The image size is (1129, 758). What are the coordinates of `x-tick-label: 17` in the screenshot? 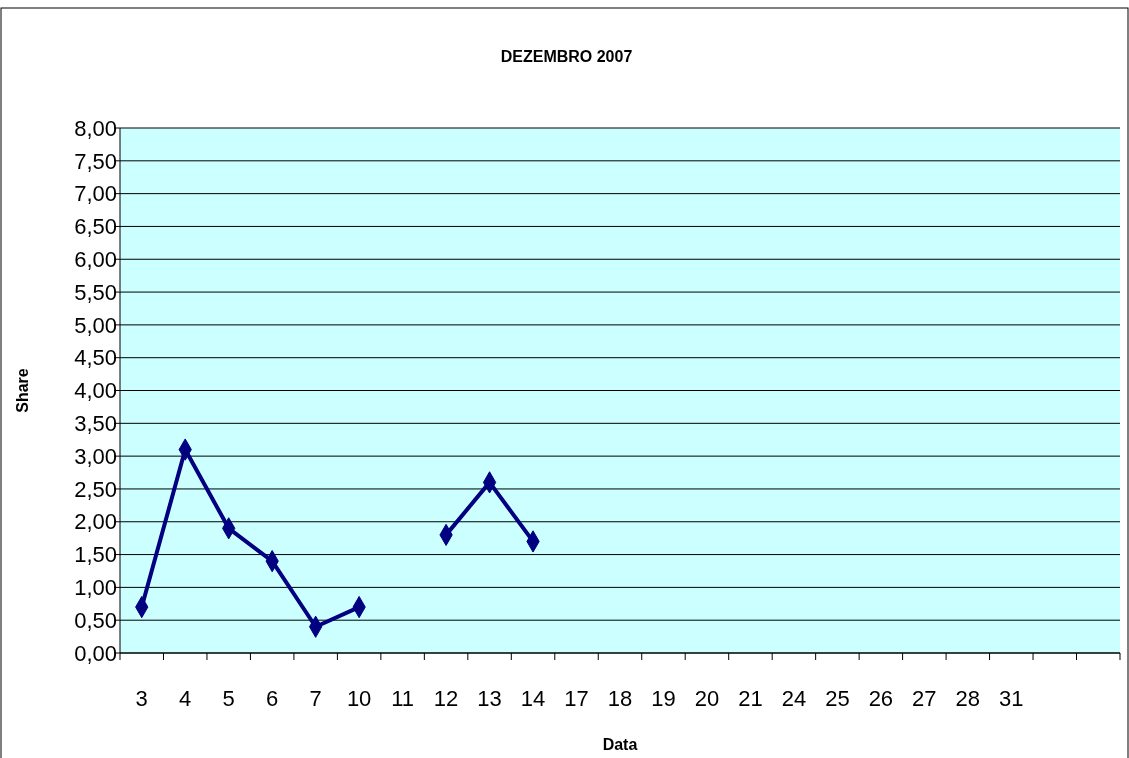 It's located at (576, 698).